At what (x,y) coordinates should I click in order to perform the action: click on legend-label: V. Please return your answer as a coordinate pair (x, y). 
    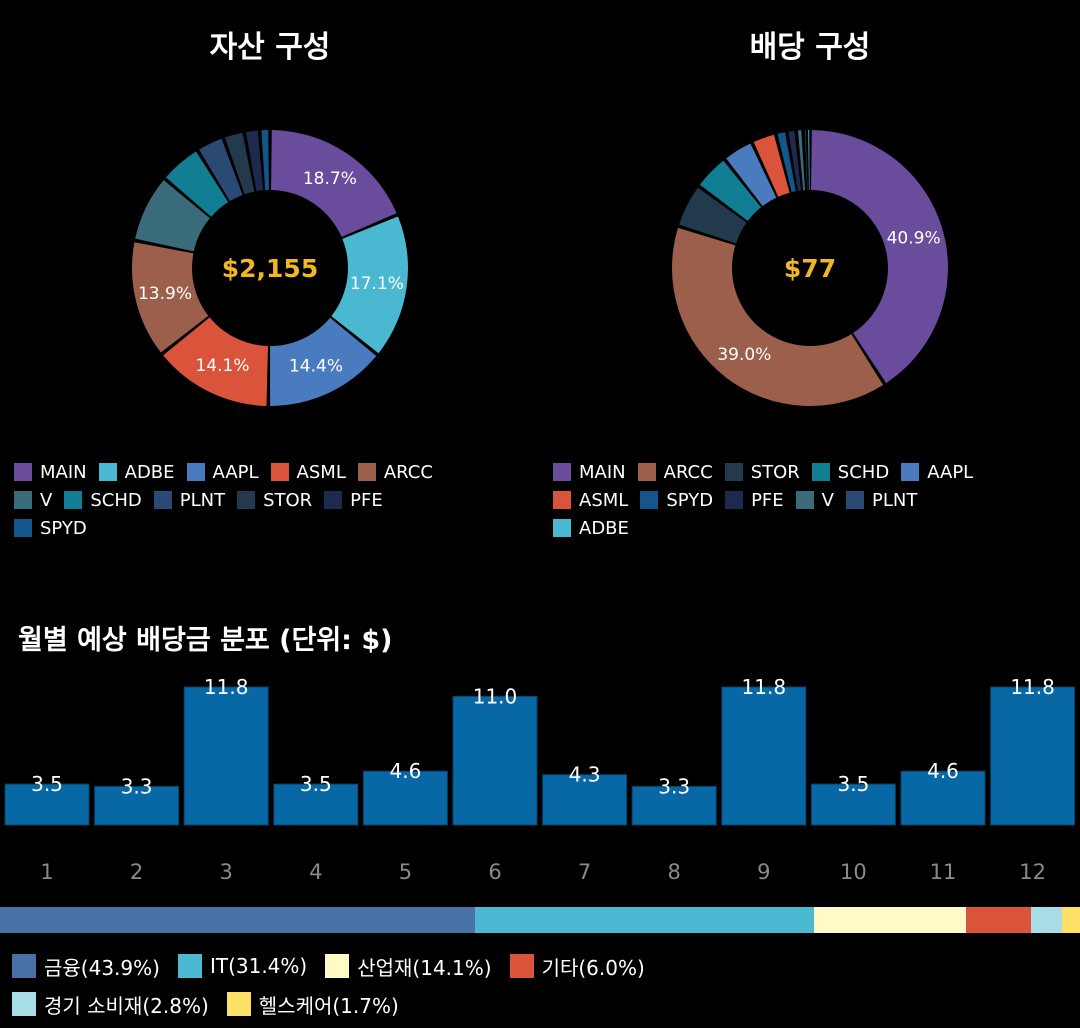
    Looking at the image, I should click on (46, 500).